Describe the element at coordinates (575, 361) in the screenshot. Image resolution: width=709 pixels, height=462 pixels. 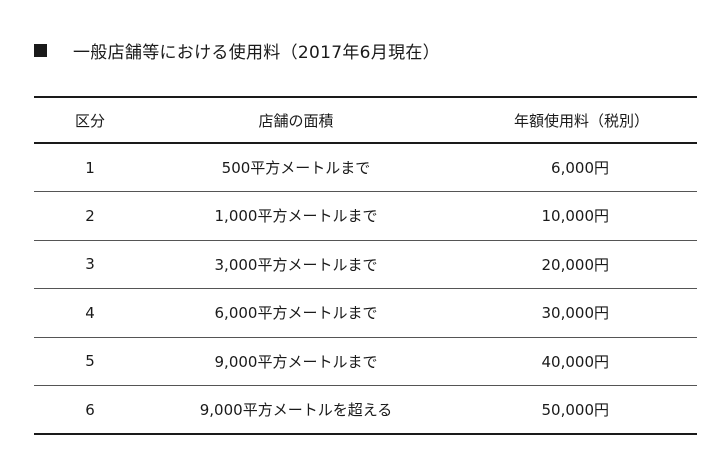
I see `cell-annual-fee: 40,000円` at that location.